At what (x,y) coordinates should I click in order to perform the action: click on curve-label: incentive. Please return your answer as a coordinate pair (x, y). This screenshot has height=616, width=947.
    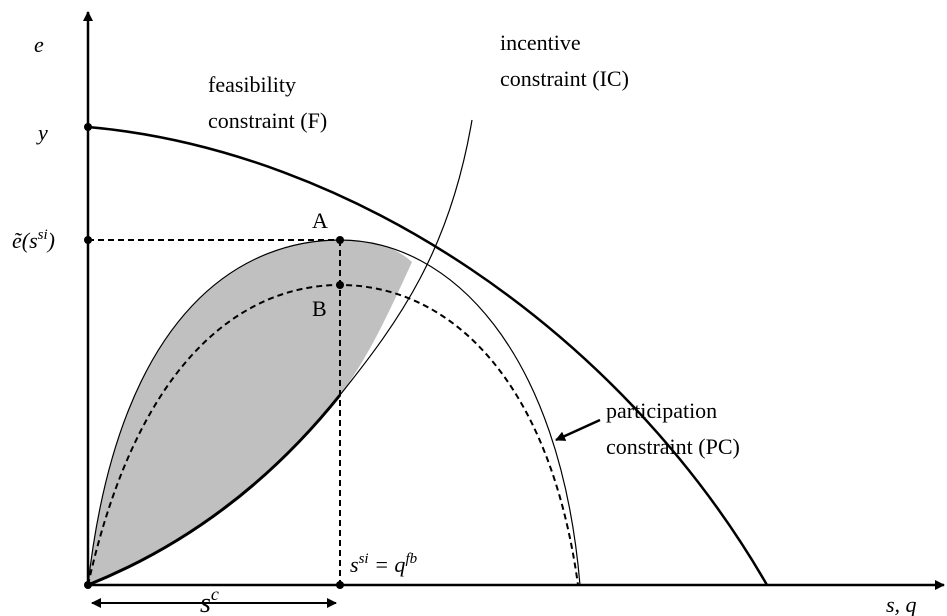
    Looking at the image, I should click on (540, 42).